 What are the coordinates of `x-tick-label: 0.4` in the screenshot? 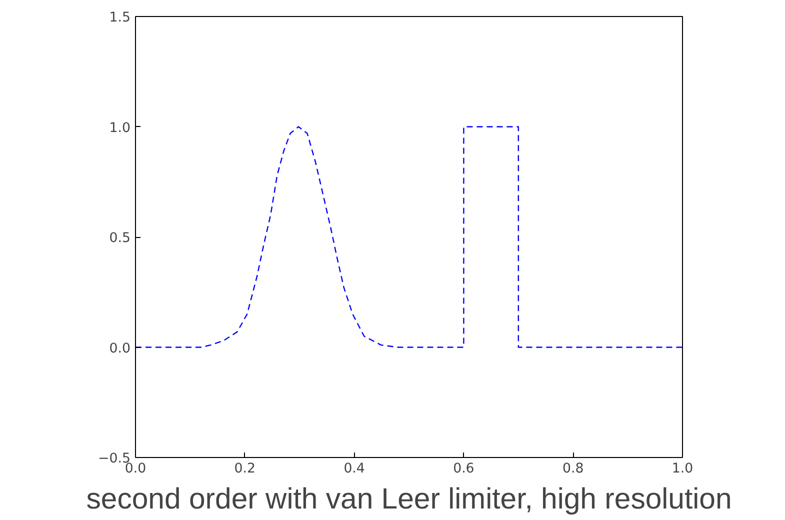 It's located at (354, 469).